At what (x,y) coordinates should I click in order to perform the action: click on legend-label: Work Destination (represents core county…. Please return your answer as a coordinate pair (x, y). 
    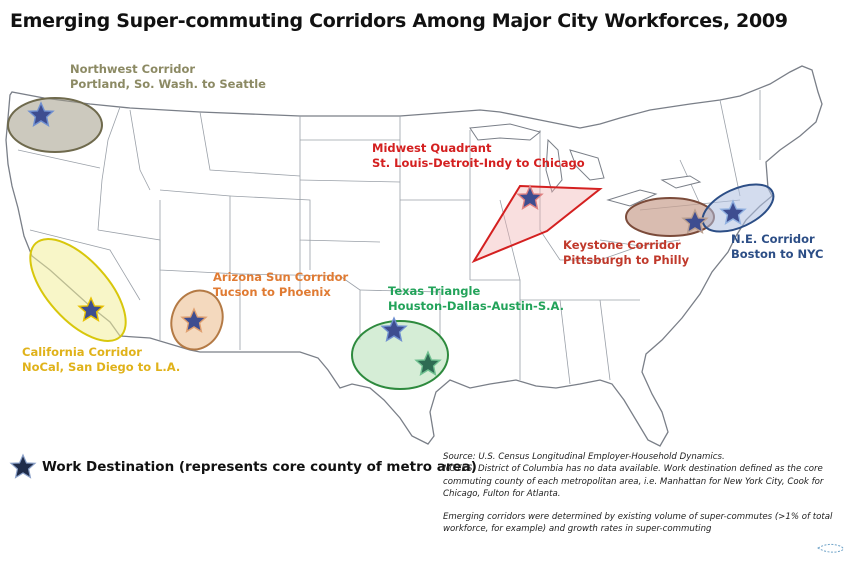
    Looking at the image, I should click on (259, 467).